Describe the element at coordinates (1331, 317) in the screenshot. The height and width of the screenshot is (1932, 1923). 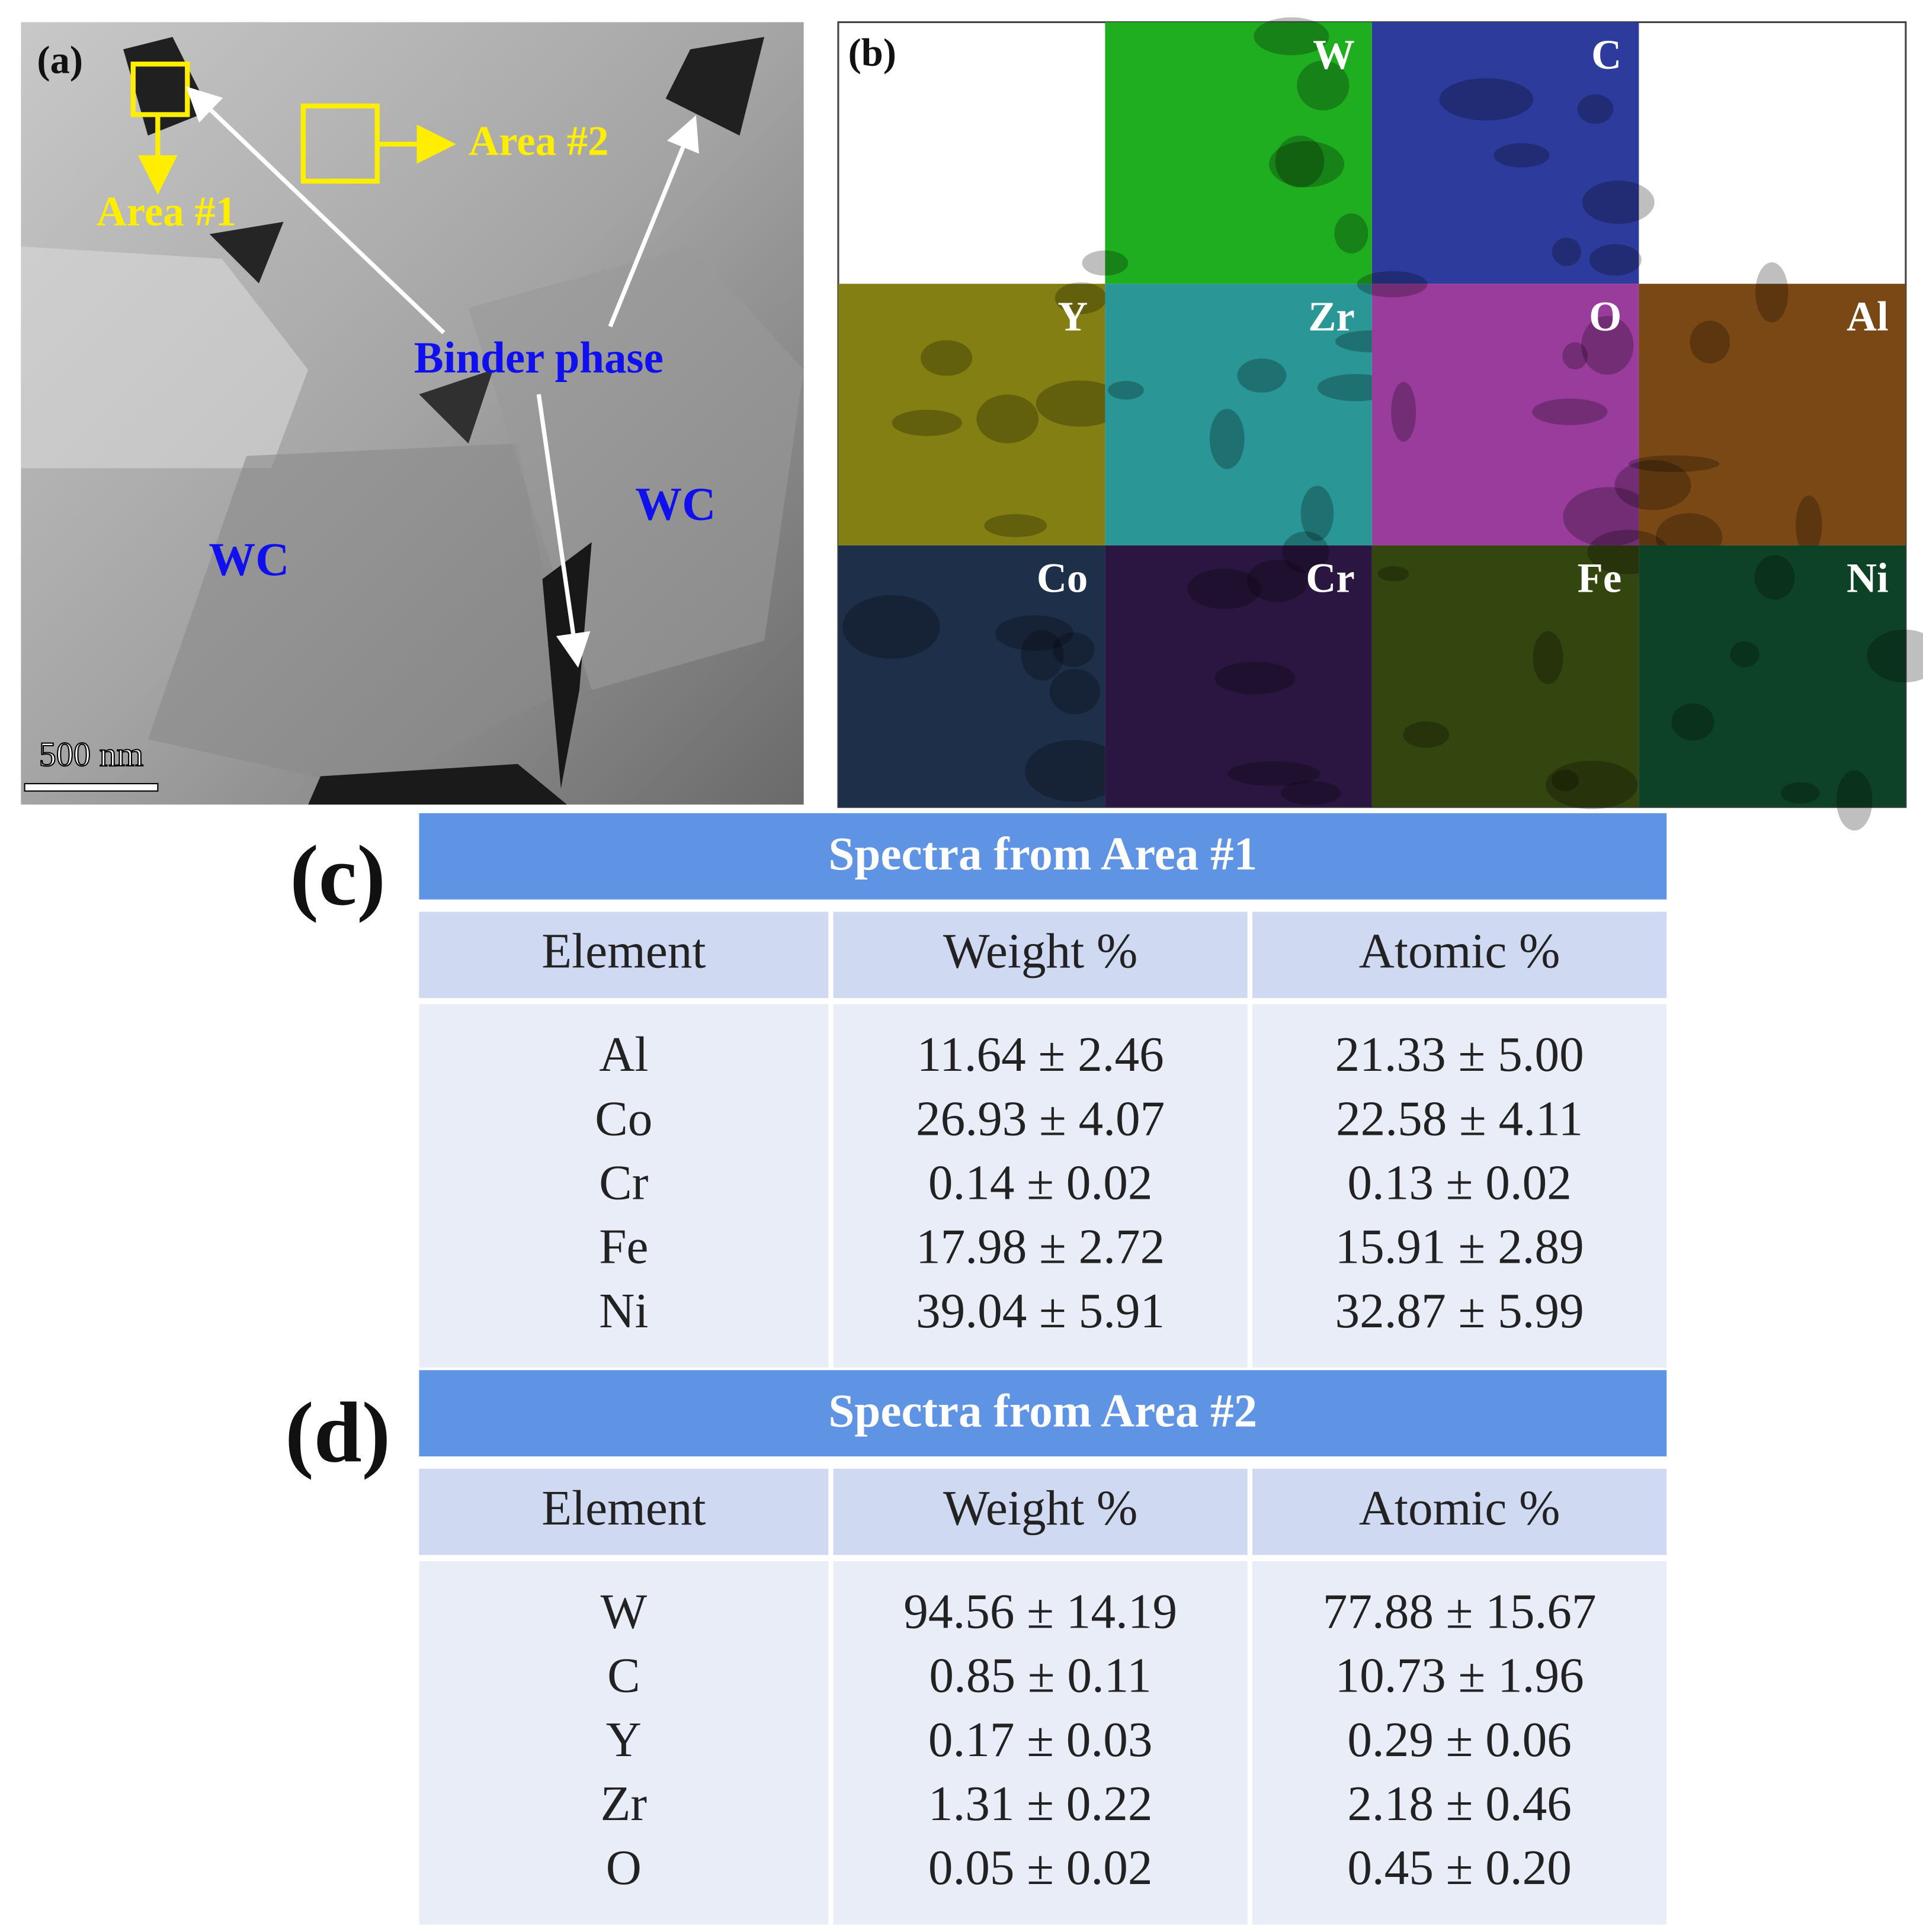
I see `element-label: Zr` at that location.